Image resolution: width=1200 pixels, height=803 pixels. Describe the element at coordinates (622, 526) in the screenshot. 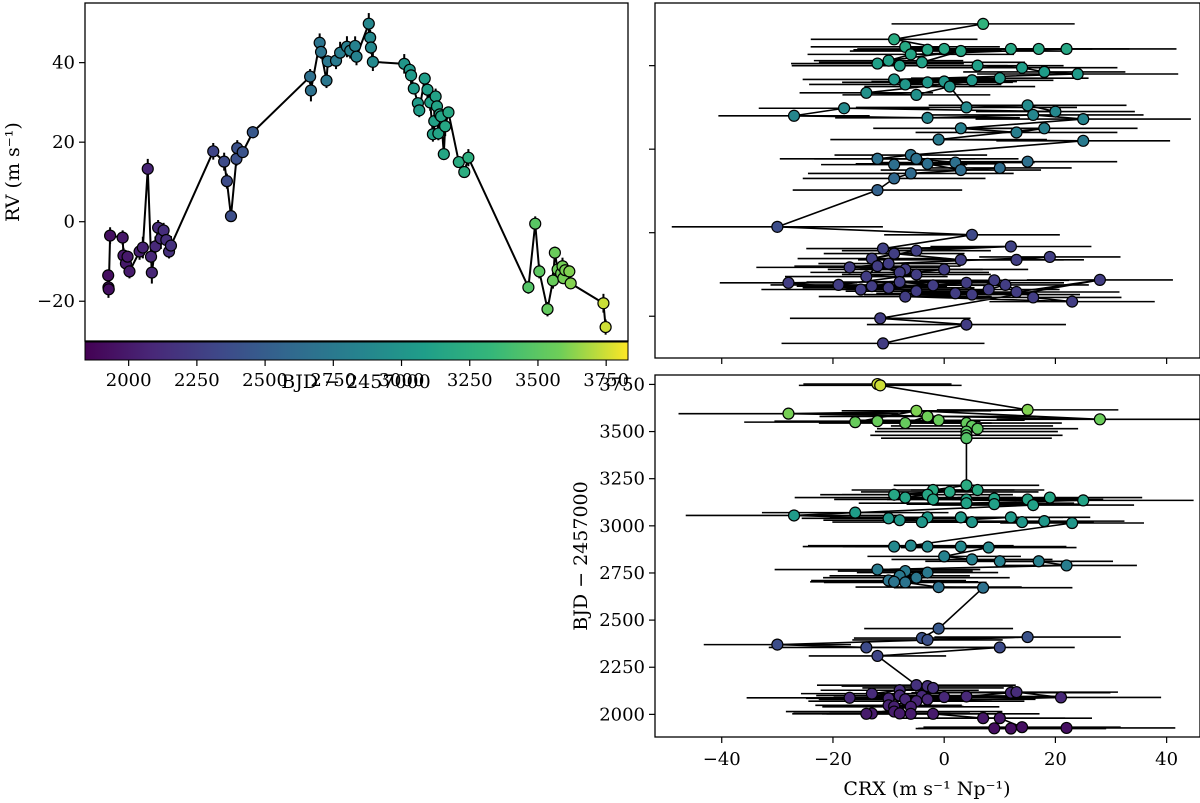

I see `time-crx-ytick-label: 3000` at that location.